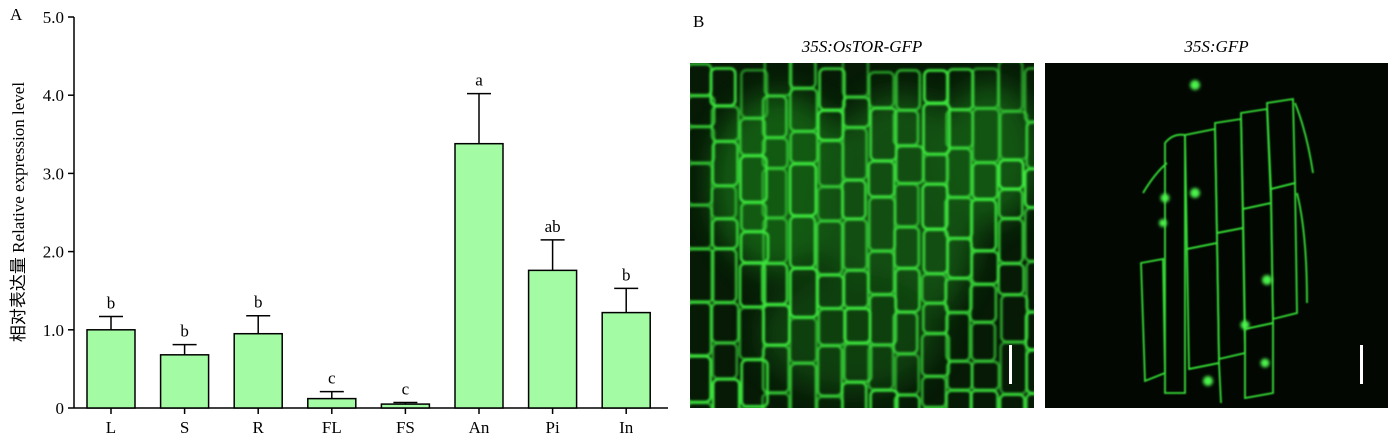 This screenshot has width=1391, height=441. What do you see at coordinates (111, 427) in the screenshot?
I see `x-tick-label-L: L` at bounding box center [111, 427].